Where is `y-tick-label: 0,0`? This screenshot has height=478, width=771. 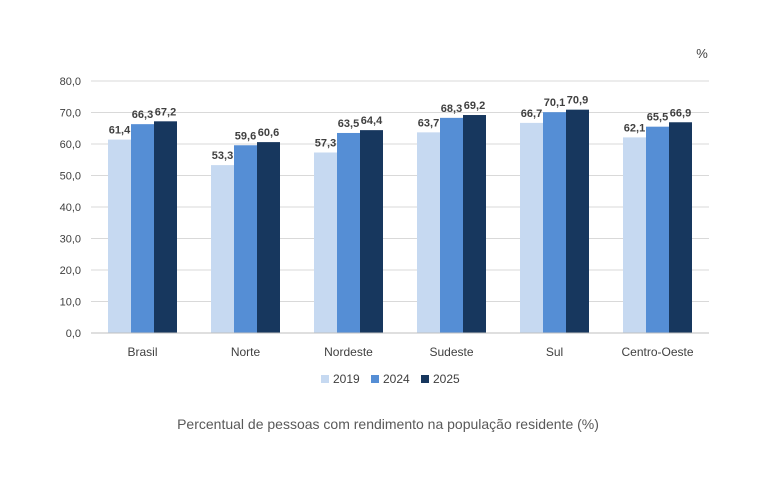
y-tick-label: 0,0 is located at coordinates (73, 334).